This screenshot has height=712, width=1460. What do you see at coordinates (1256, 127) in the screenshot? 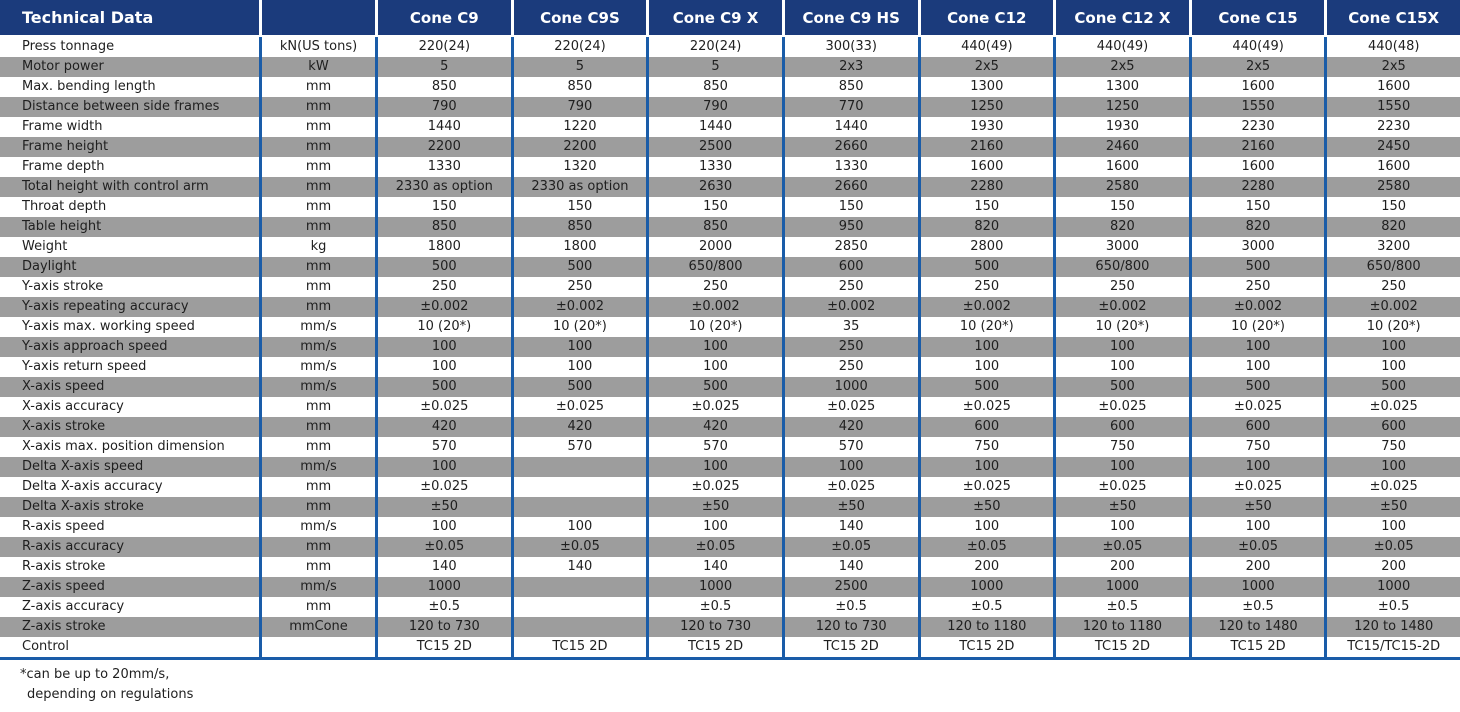
I see `spec-value: 2230` at bounding box center [1256, 127].